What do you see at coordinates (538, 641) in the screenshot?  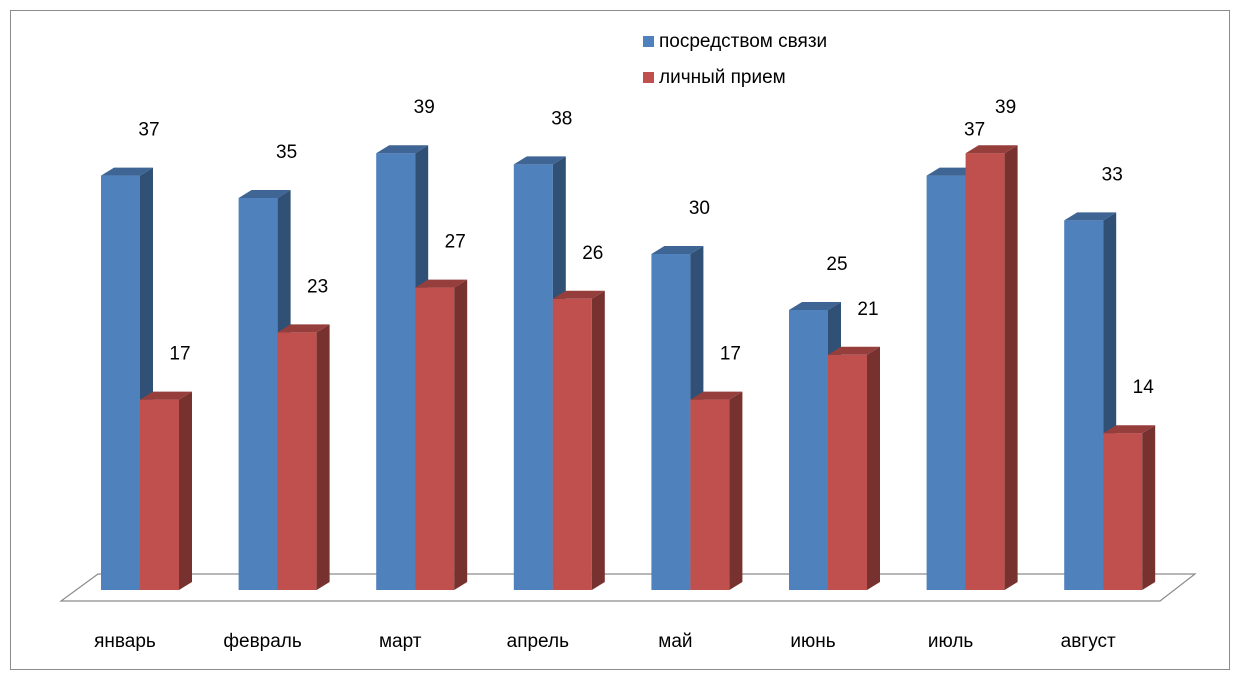 I see `category-label-3: апрель` at bounding box center [538, 641].